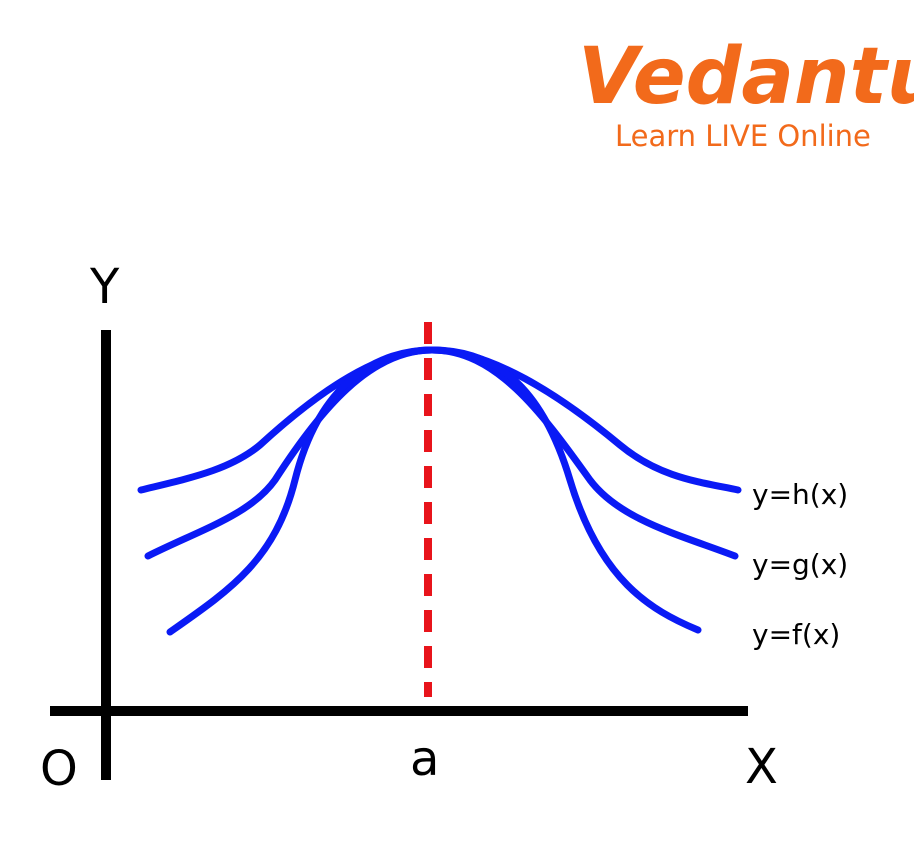 Image resolution: width=914 pixels, height=843 pixels. Describe the element at coordinates (796, 634) in the screenshot. I see `curve-label: y=f(x)` at that location.